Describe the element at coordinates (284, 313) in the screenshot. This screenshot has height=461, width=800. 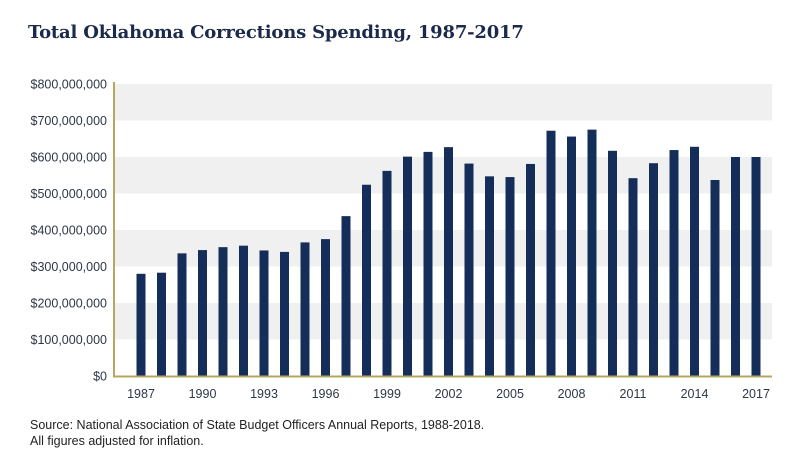
I see `bar-1994` at that location.